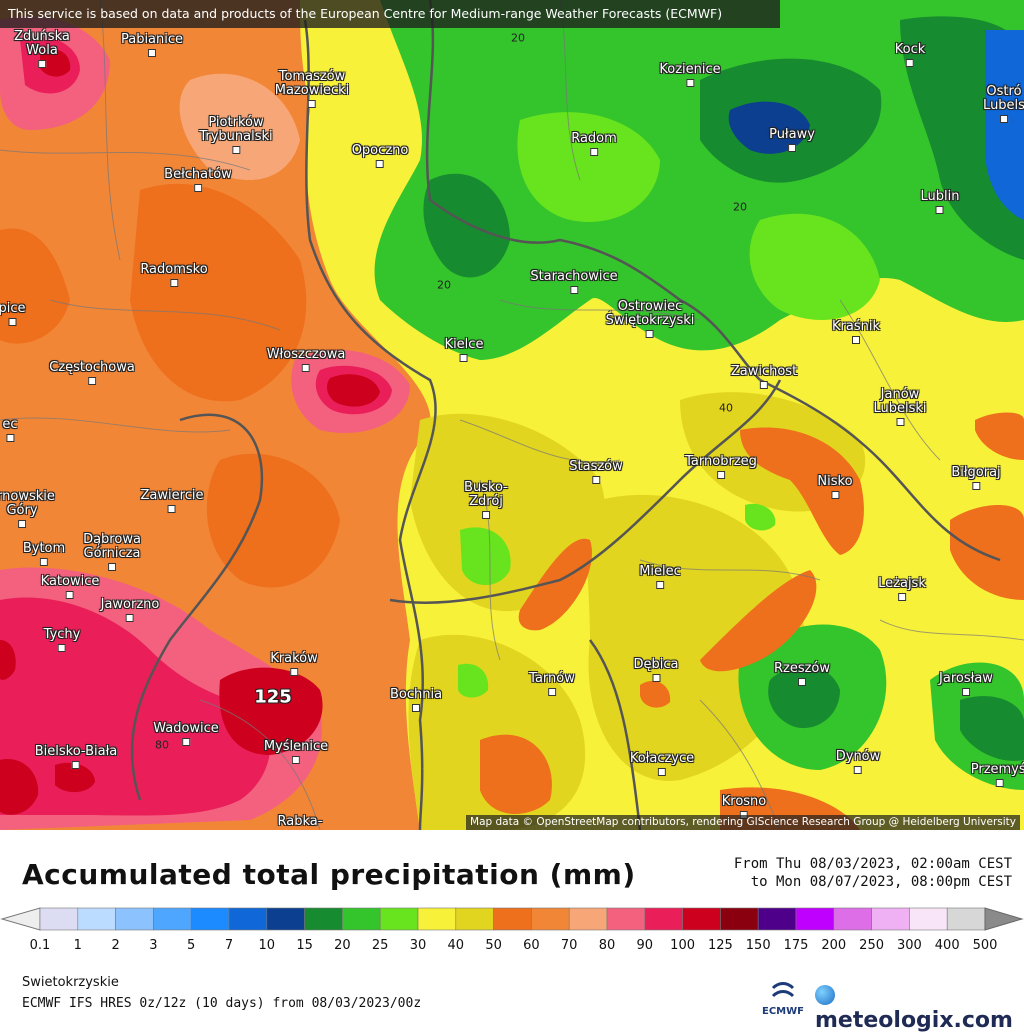  I want to click on city-name: Bochnia, so click(416, 694).